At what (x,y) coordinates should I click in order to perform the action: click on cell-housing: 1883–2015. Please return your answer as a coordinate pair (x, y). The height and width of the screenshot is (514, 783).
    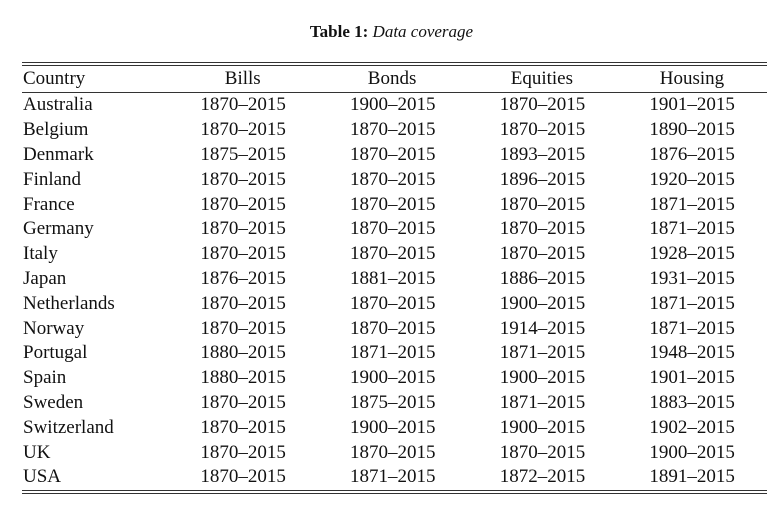
    Looking at the image, I should click on (692, 402).